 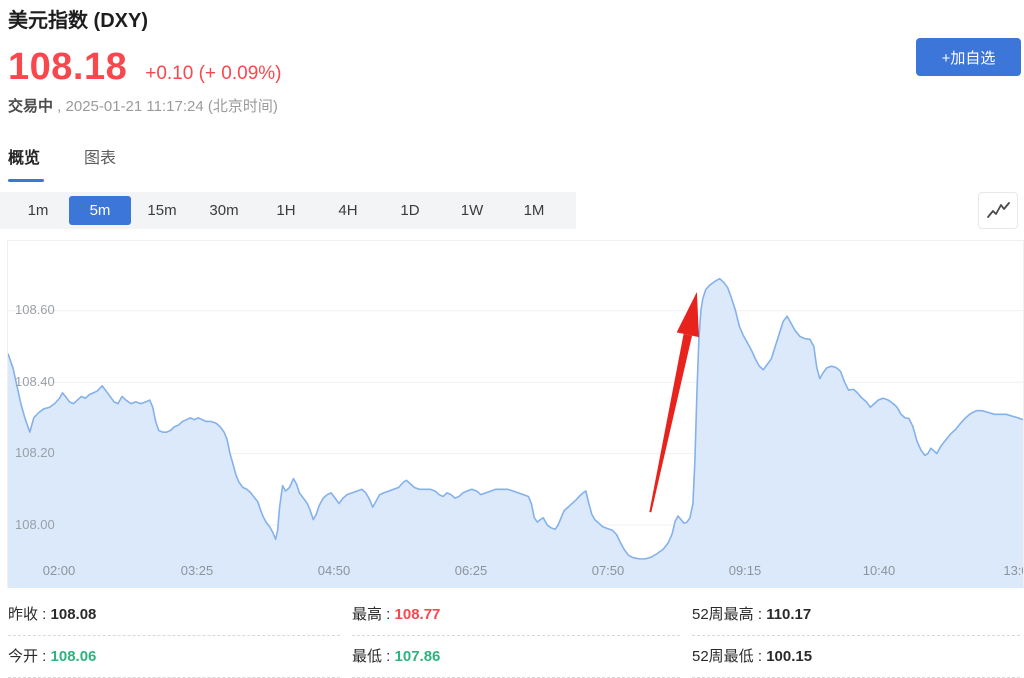 What do you see at coordinates (856, 657) in the screenshot?
I see `stat-wk52-low: 52周最低 : 100.15` at bounding box center [856, 657].